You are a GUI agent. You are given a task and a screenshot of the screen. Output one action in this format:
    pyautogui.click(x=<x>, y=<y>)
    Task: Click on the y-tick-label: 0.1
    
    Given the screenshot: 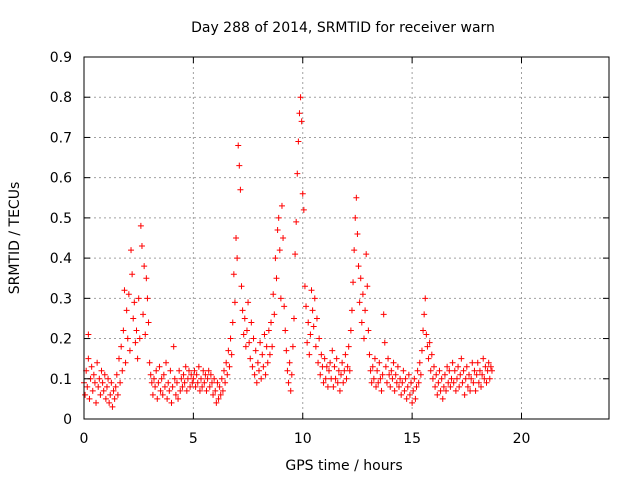 What is the action you would take?
    pyautogui.click(x=61, y=380)
    